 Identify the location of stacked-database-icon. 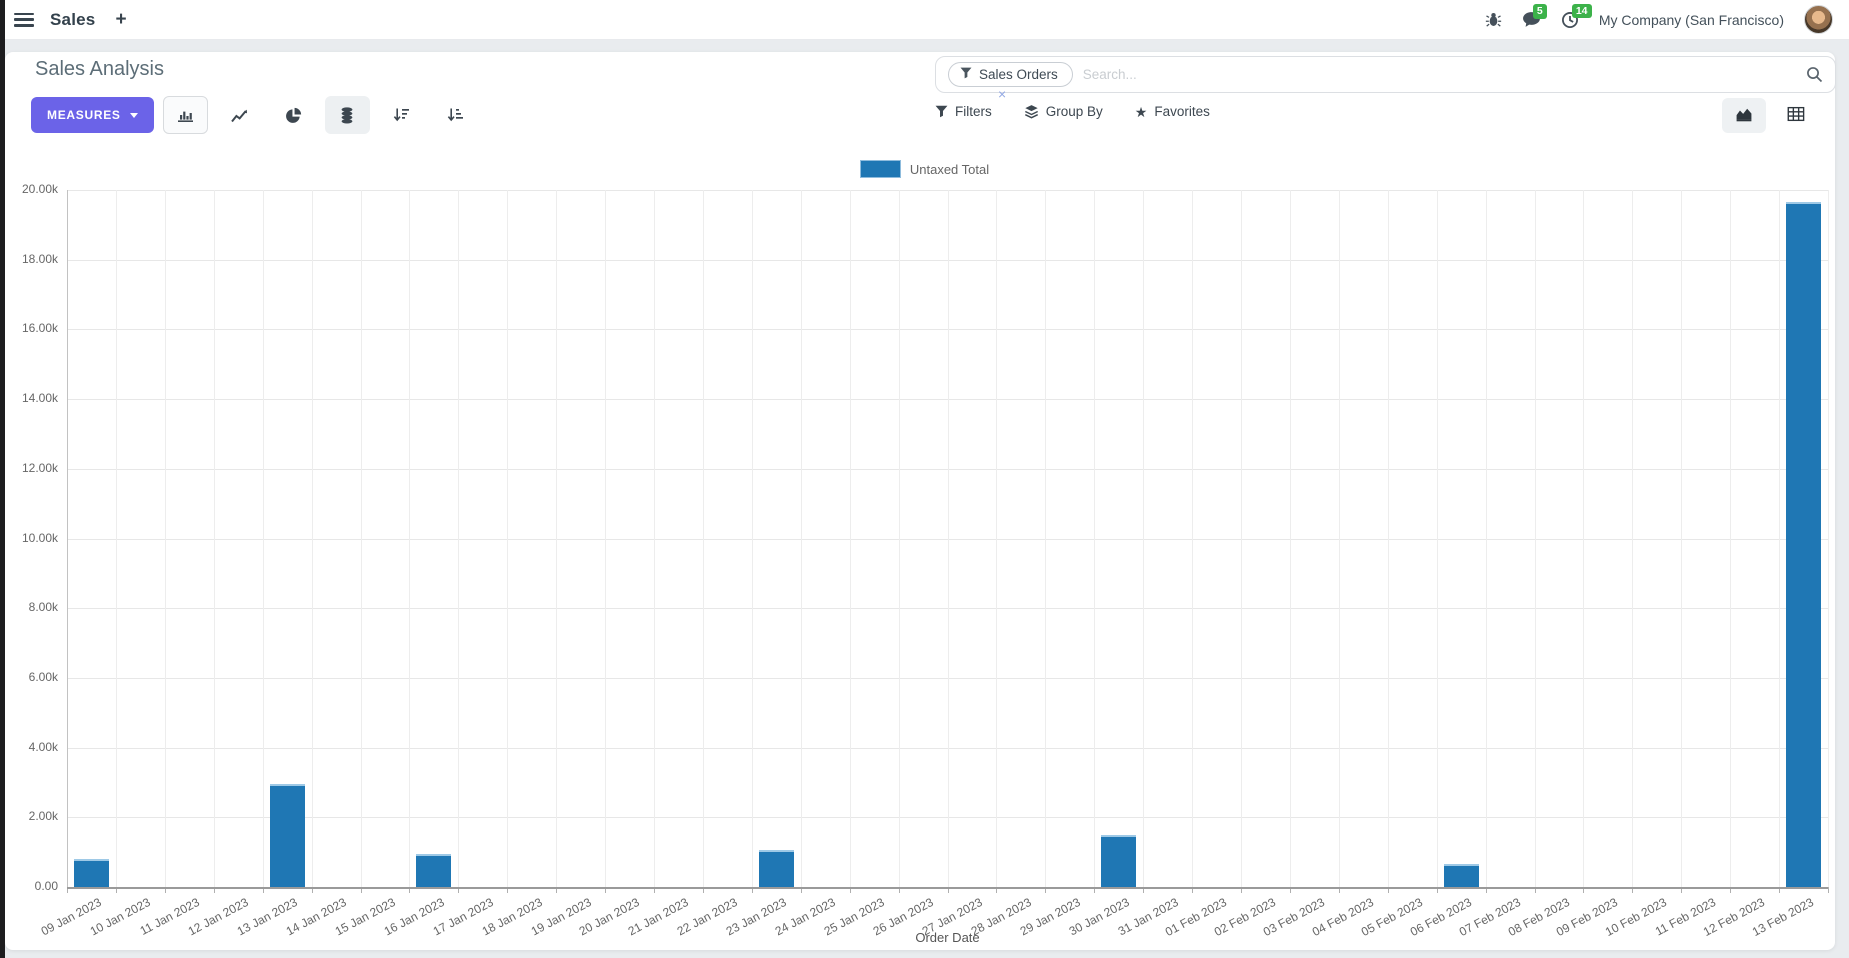
(347, 115).